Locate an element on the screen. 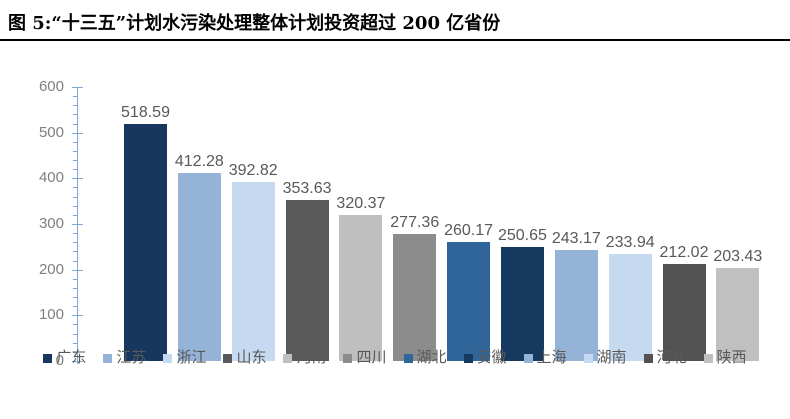 The width and height of the screenshot is (790, 419). legend-item-山东: 山东 is located at coordinates (244, 358).